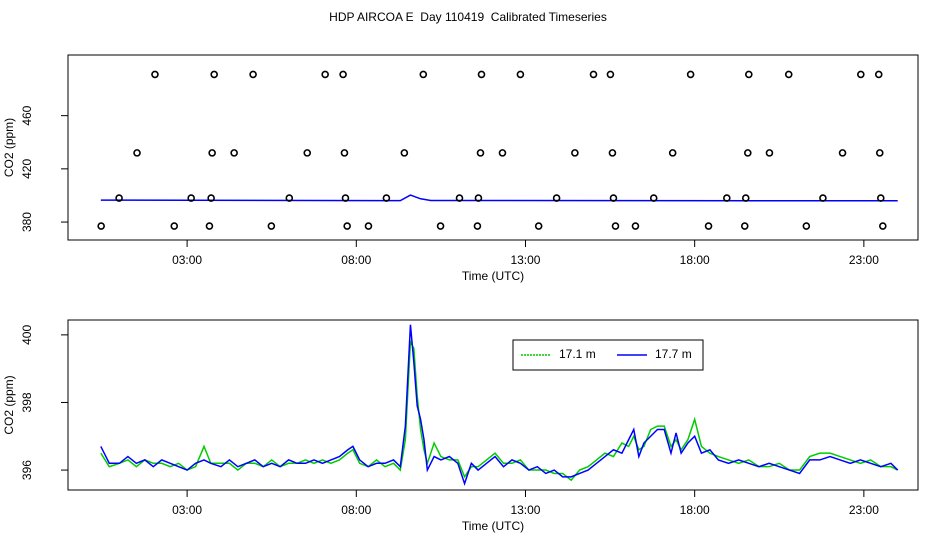  I want to click on legend-label: 17.7 m, so click(673, 354).